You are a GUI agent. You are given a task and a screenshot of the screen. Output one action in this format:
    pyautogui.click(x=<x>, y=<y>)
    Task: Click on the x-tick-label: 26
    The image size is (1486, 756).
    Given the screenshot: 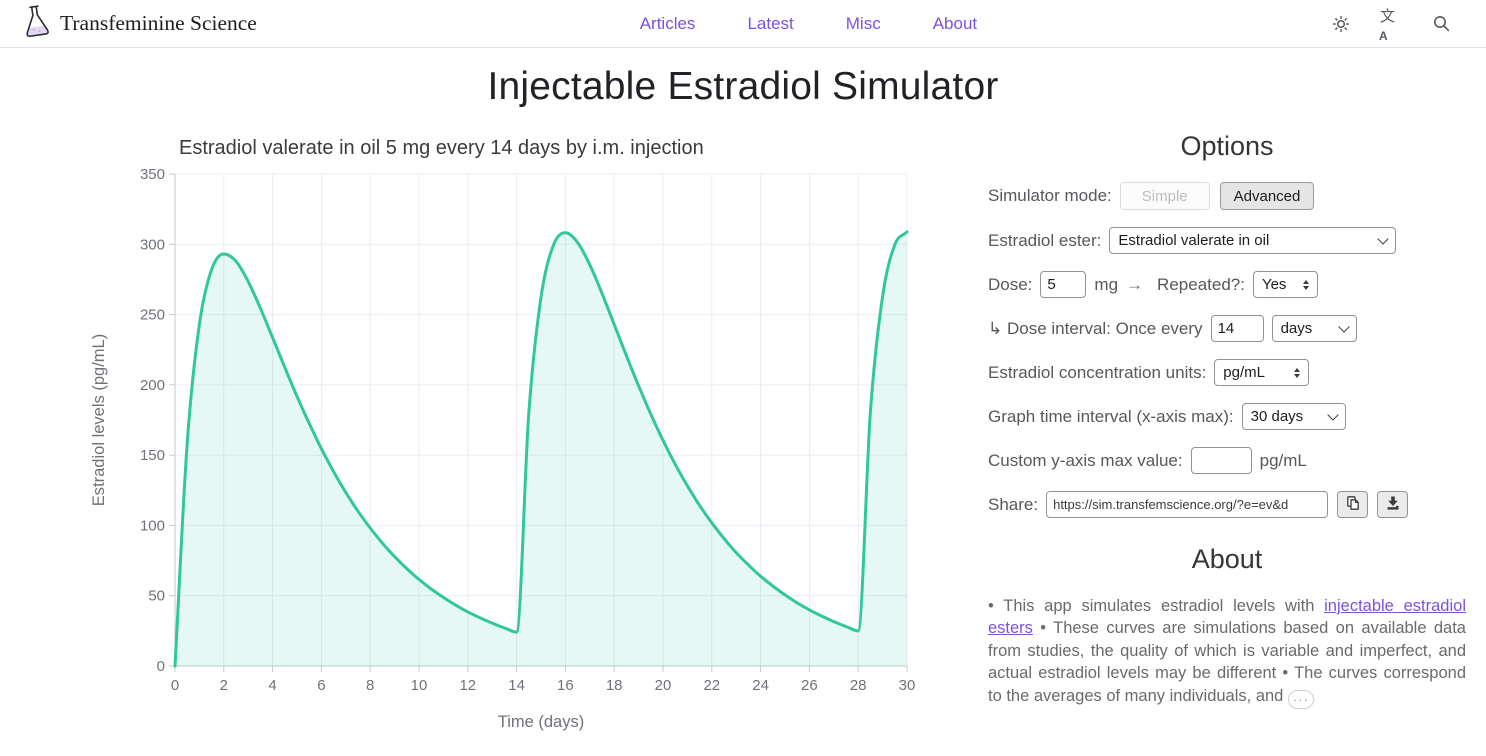 What is the action you would take?
    pyautogui.click(x=809, y=685)
    